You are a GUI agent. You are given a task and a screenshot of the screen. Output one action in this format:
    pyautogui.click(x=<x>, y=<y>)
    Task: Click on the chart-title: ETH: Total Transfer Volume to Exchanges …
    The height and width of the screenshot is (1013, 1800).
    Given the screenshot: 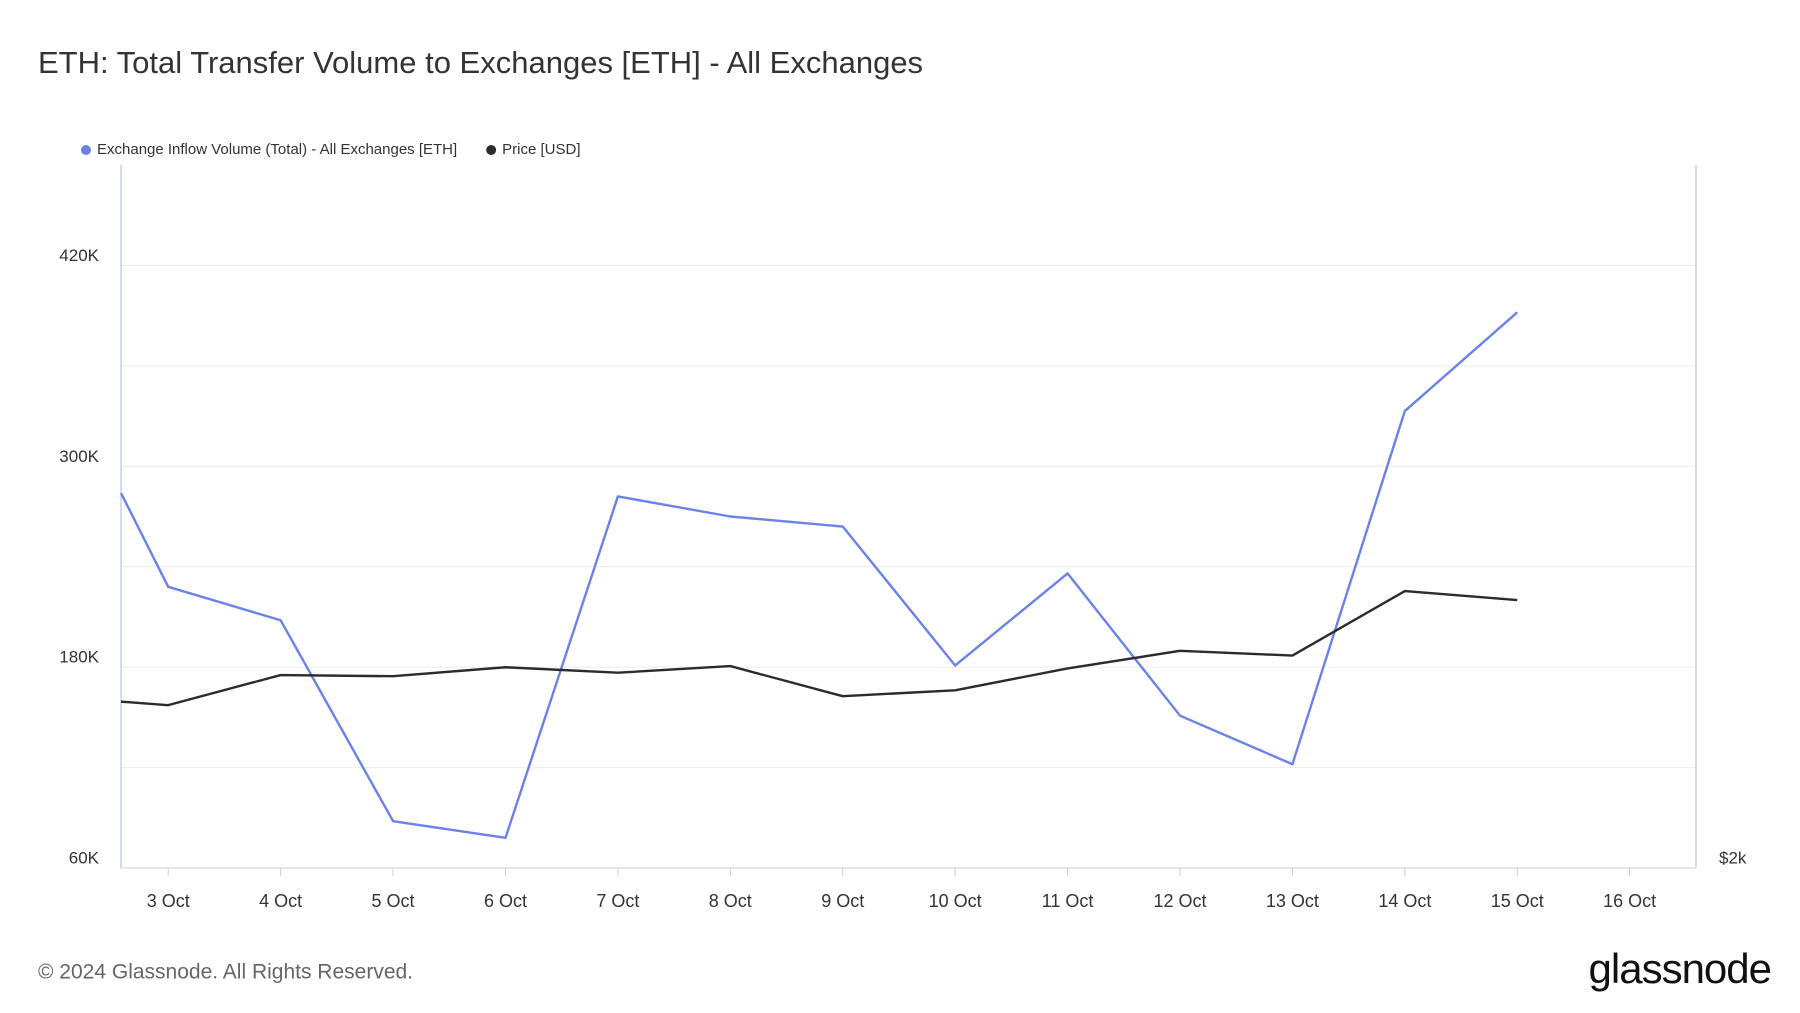 What is the action you would take?
    pyautogui.click(x=480, y=62)
    